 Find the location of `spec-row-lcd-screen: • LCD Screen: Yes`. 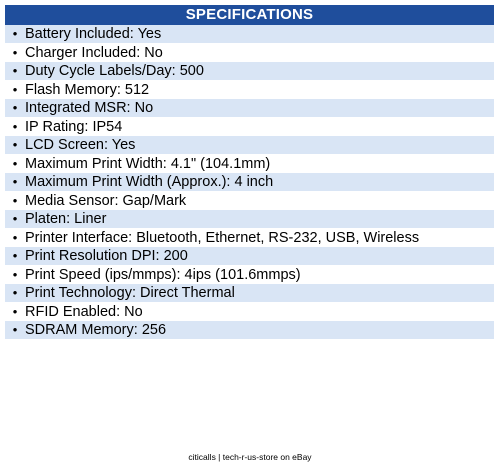

spec-row-lcd-screen: • LCD Screen: Yes is located at coordinates (249, 145).